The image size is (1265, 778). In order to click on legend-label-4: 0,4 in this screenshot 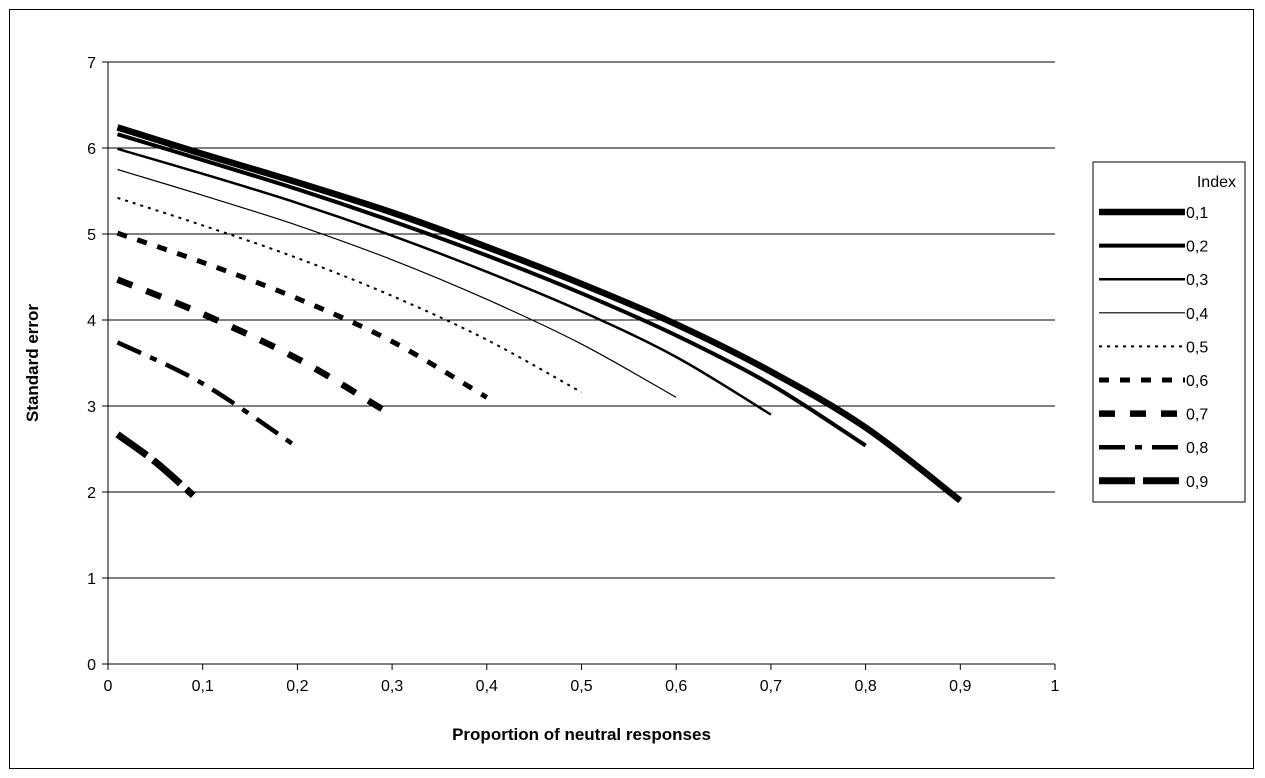, I will do `click(1197, 314)`.